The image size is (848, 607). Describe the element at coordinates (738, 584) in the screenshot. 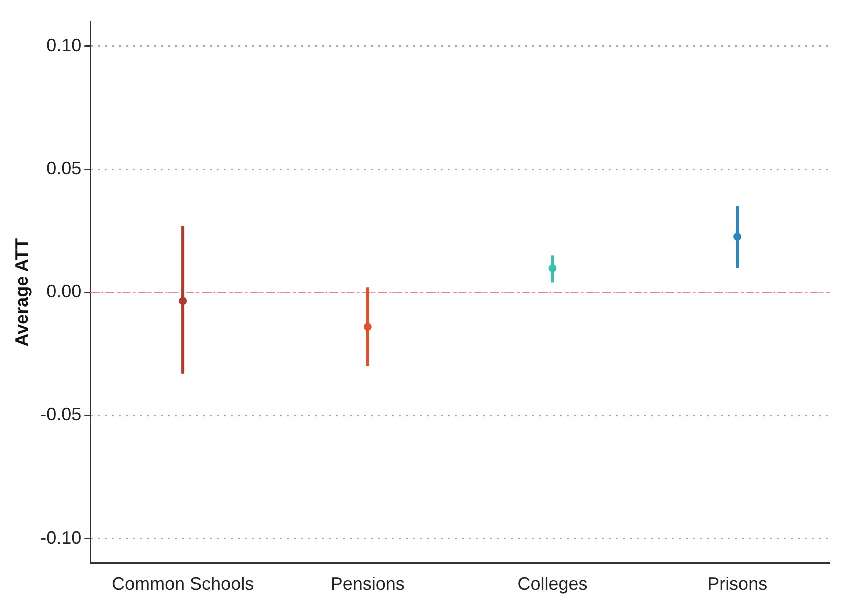

I see `x-tick-label: Prisons` at that location.